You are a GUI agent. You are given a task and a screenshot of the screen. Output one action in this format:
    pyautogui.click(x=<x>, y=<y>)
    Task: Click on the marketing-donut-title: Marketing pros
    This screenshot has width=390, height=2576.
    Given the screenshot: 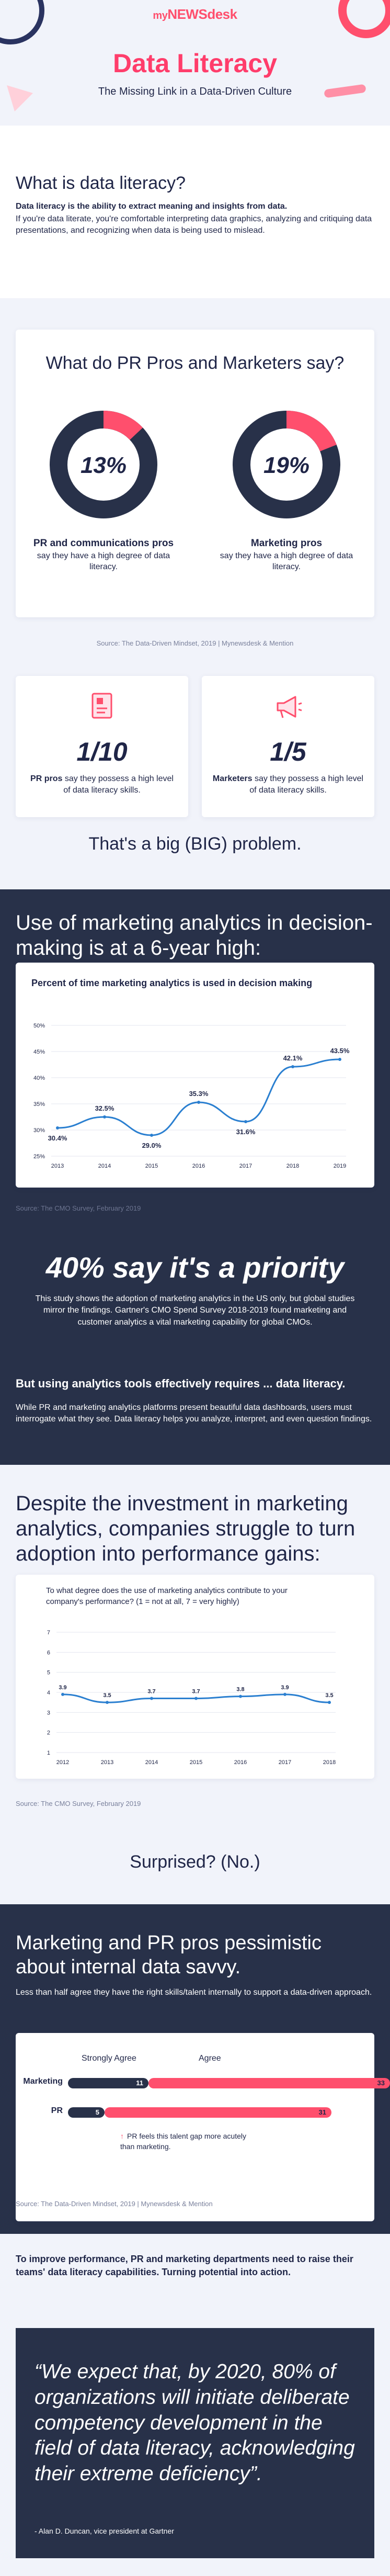 What is the action you would take?
    pyautogui.click(x=286, y=544)
    